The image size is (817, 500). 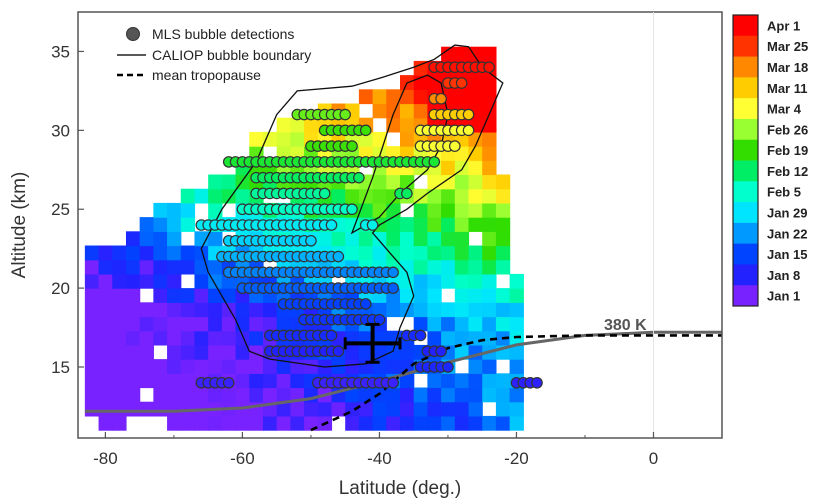 I want to click on colorbar-label: Feb 19, so click(x=787, y=150).